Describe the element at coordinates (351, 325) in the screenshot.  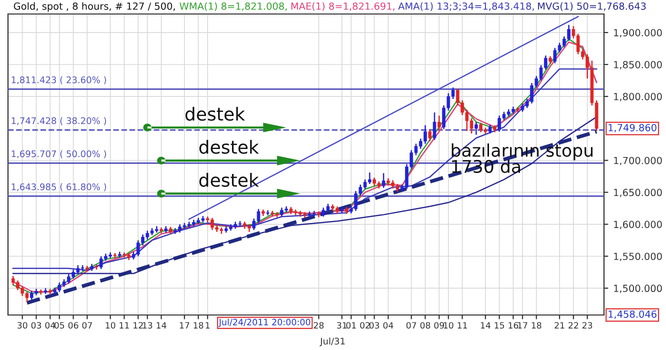
I see `x-tick-label: 01` at that location.